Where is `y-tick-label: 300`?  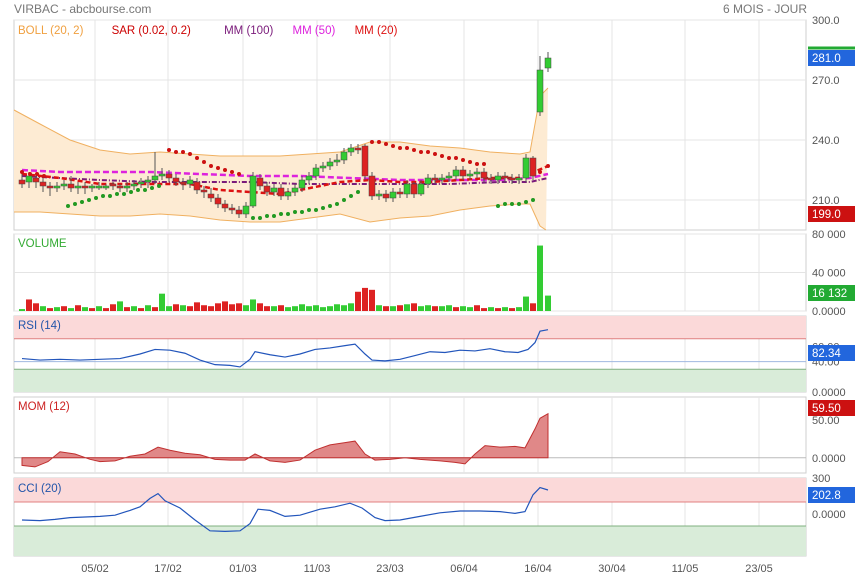
y-tick-label: 300 is located at coordinates (821, 479).